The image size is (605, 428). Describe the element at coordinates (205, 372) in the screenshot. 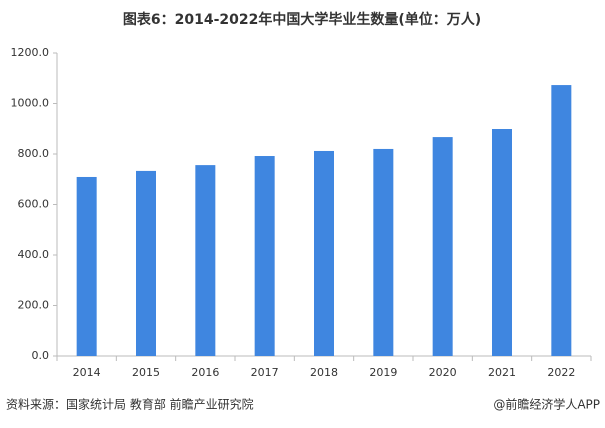

I see `x-tick-label: 2016` at that location.